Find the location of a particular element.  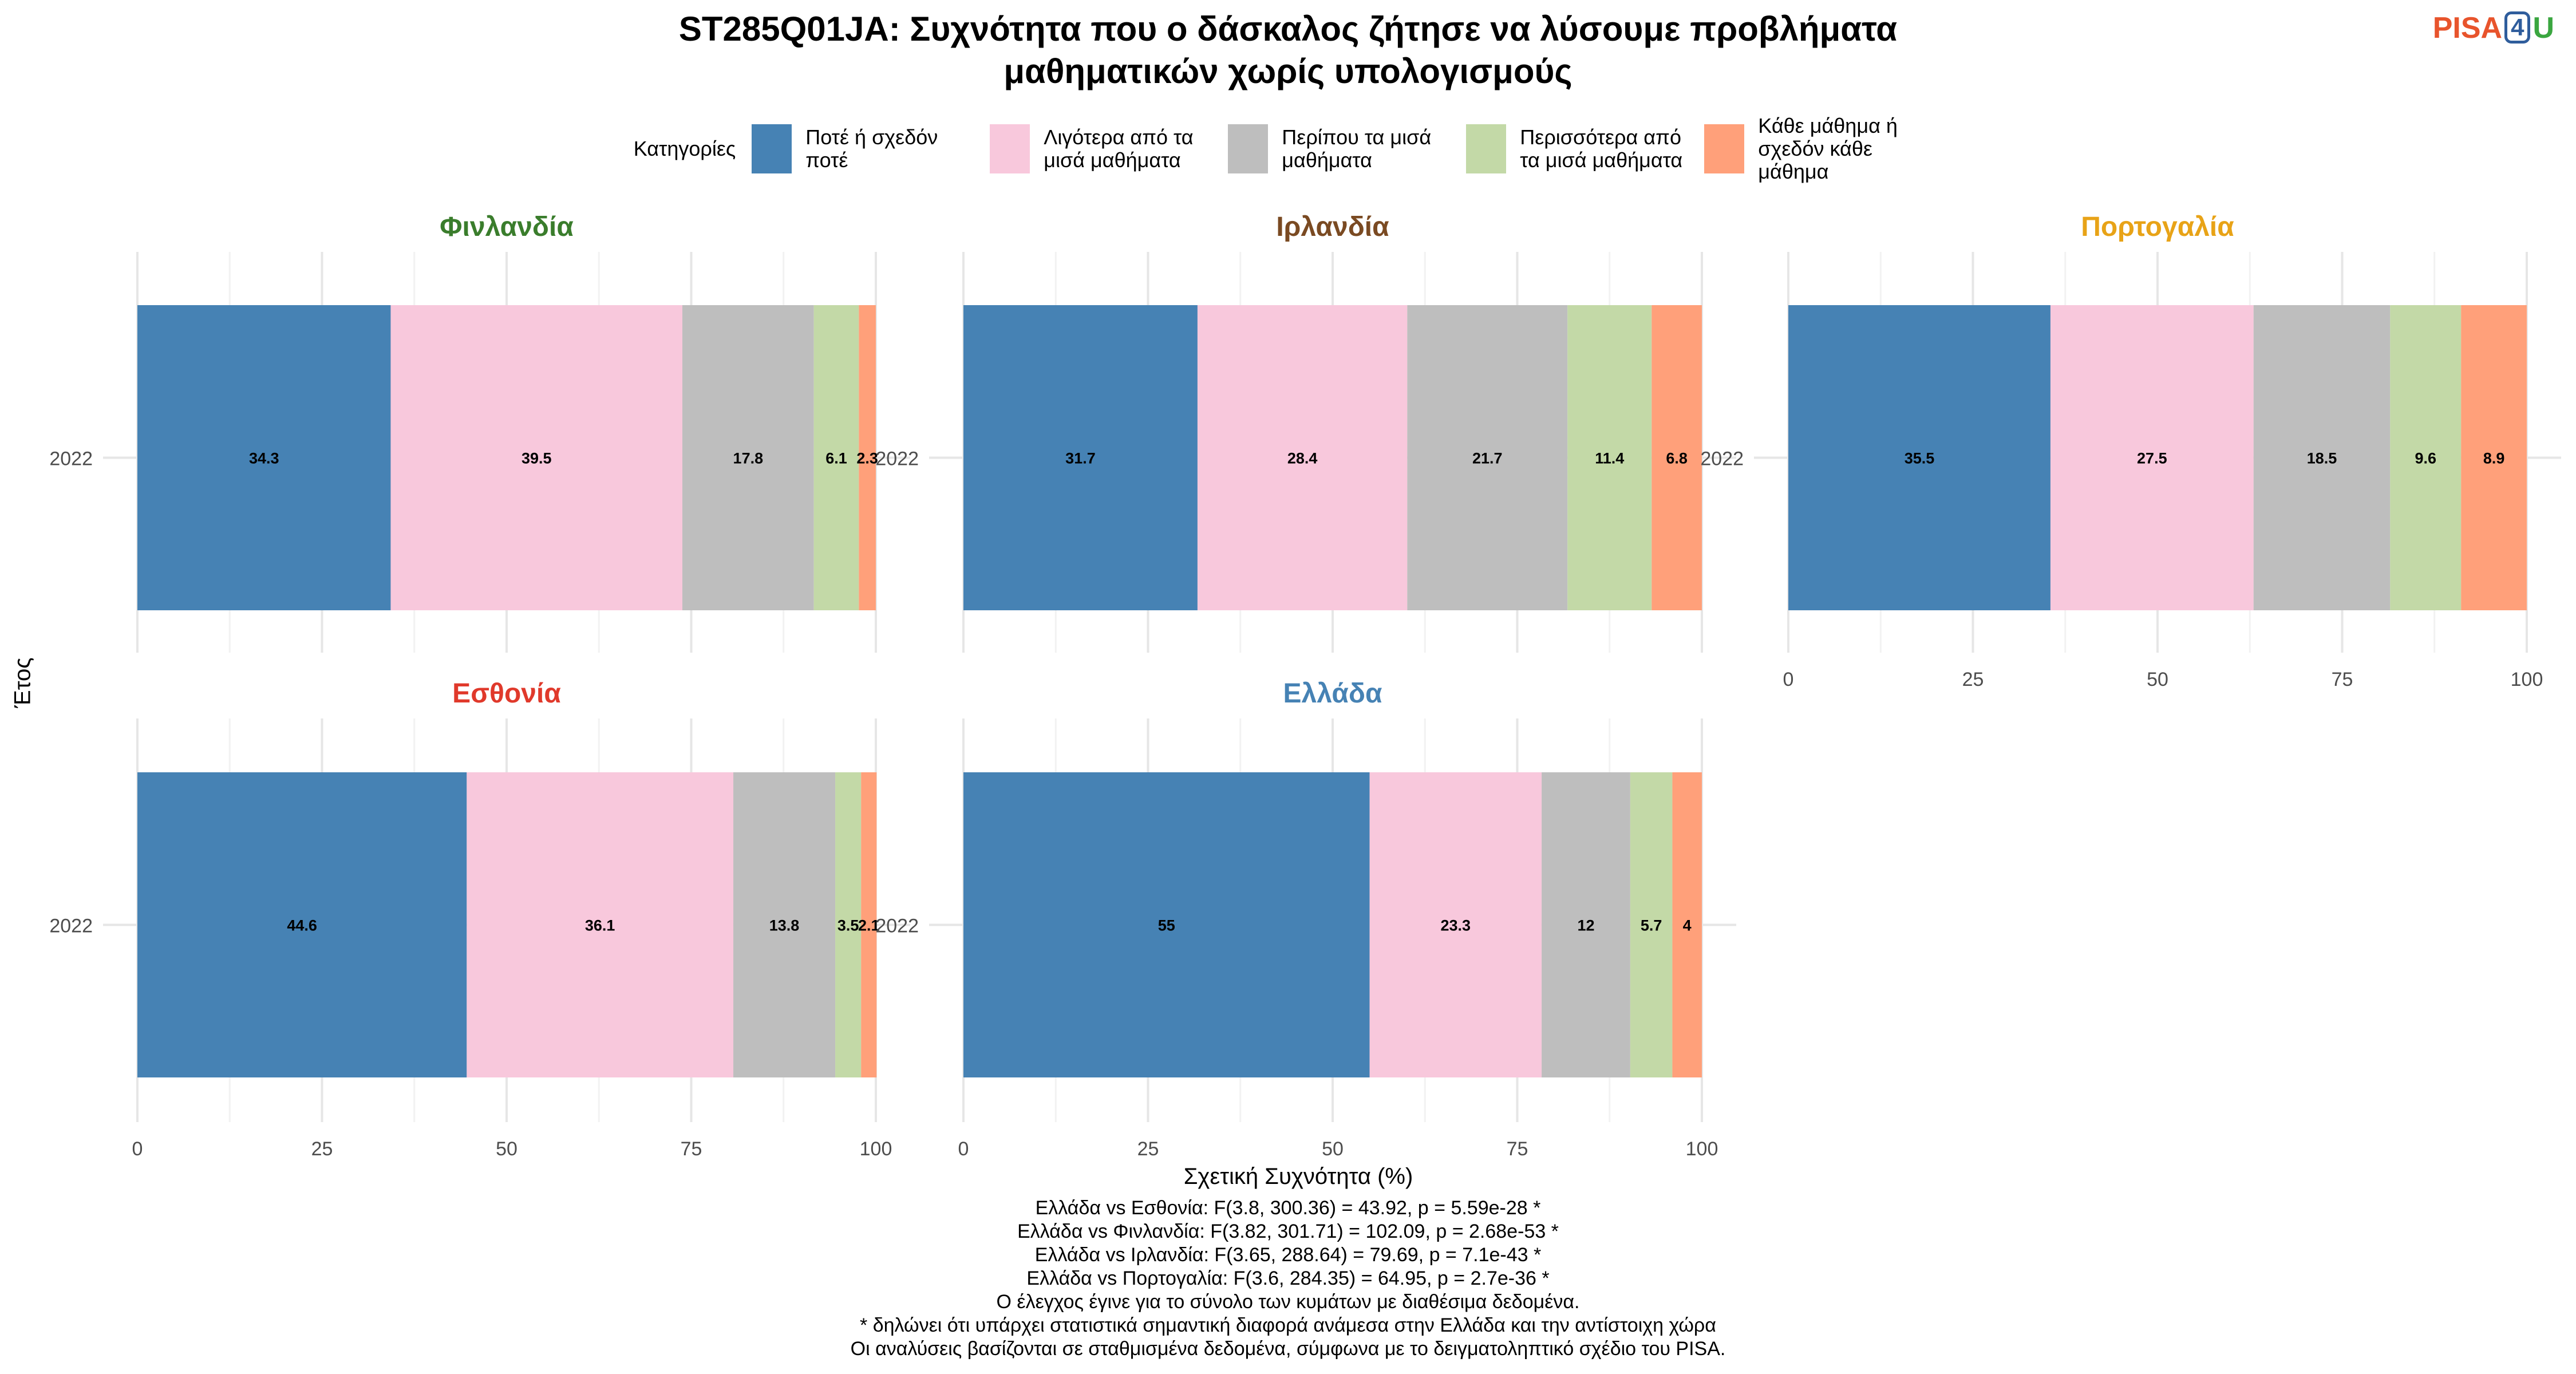

panel-3-title: Πορτογαλία is located at coordinates (2157, 227).